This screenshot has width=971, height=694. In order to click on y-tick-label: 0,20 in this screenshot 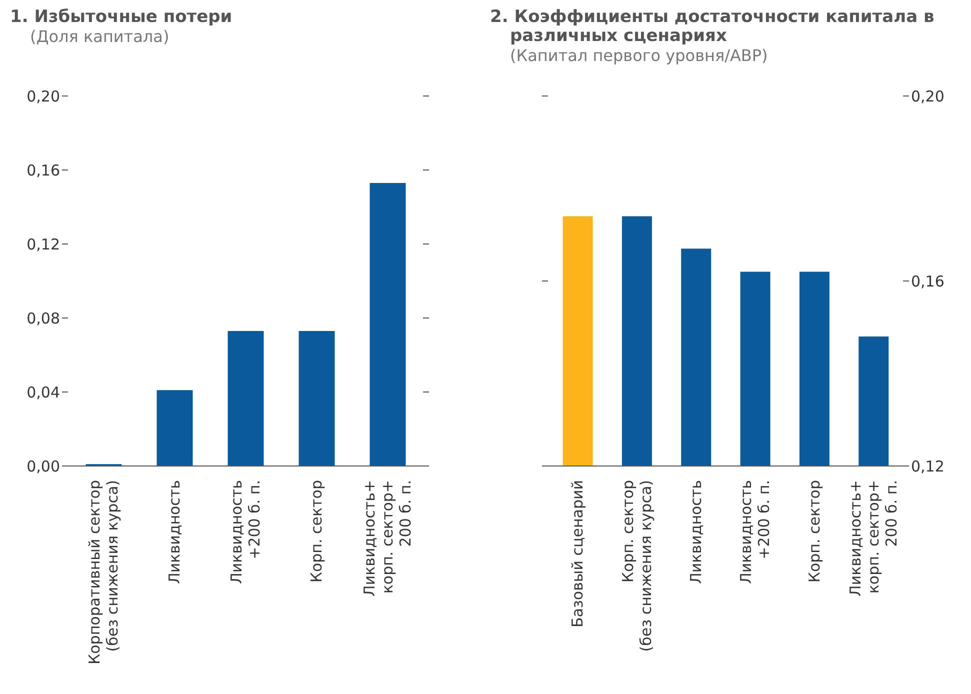, I will do `click(43, 96)`.